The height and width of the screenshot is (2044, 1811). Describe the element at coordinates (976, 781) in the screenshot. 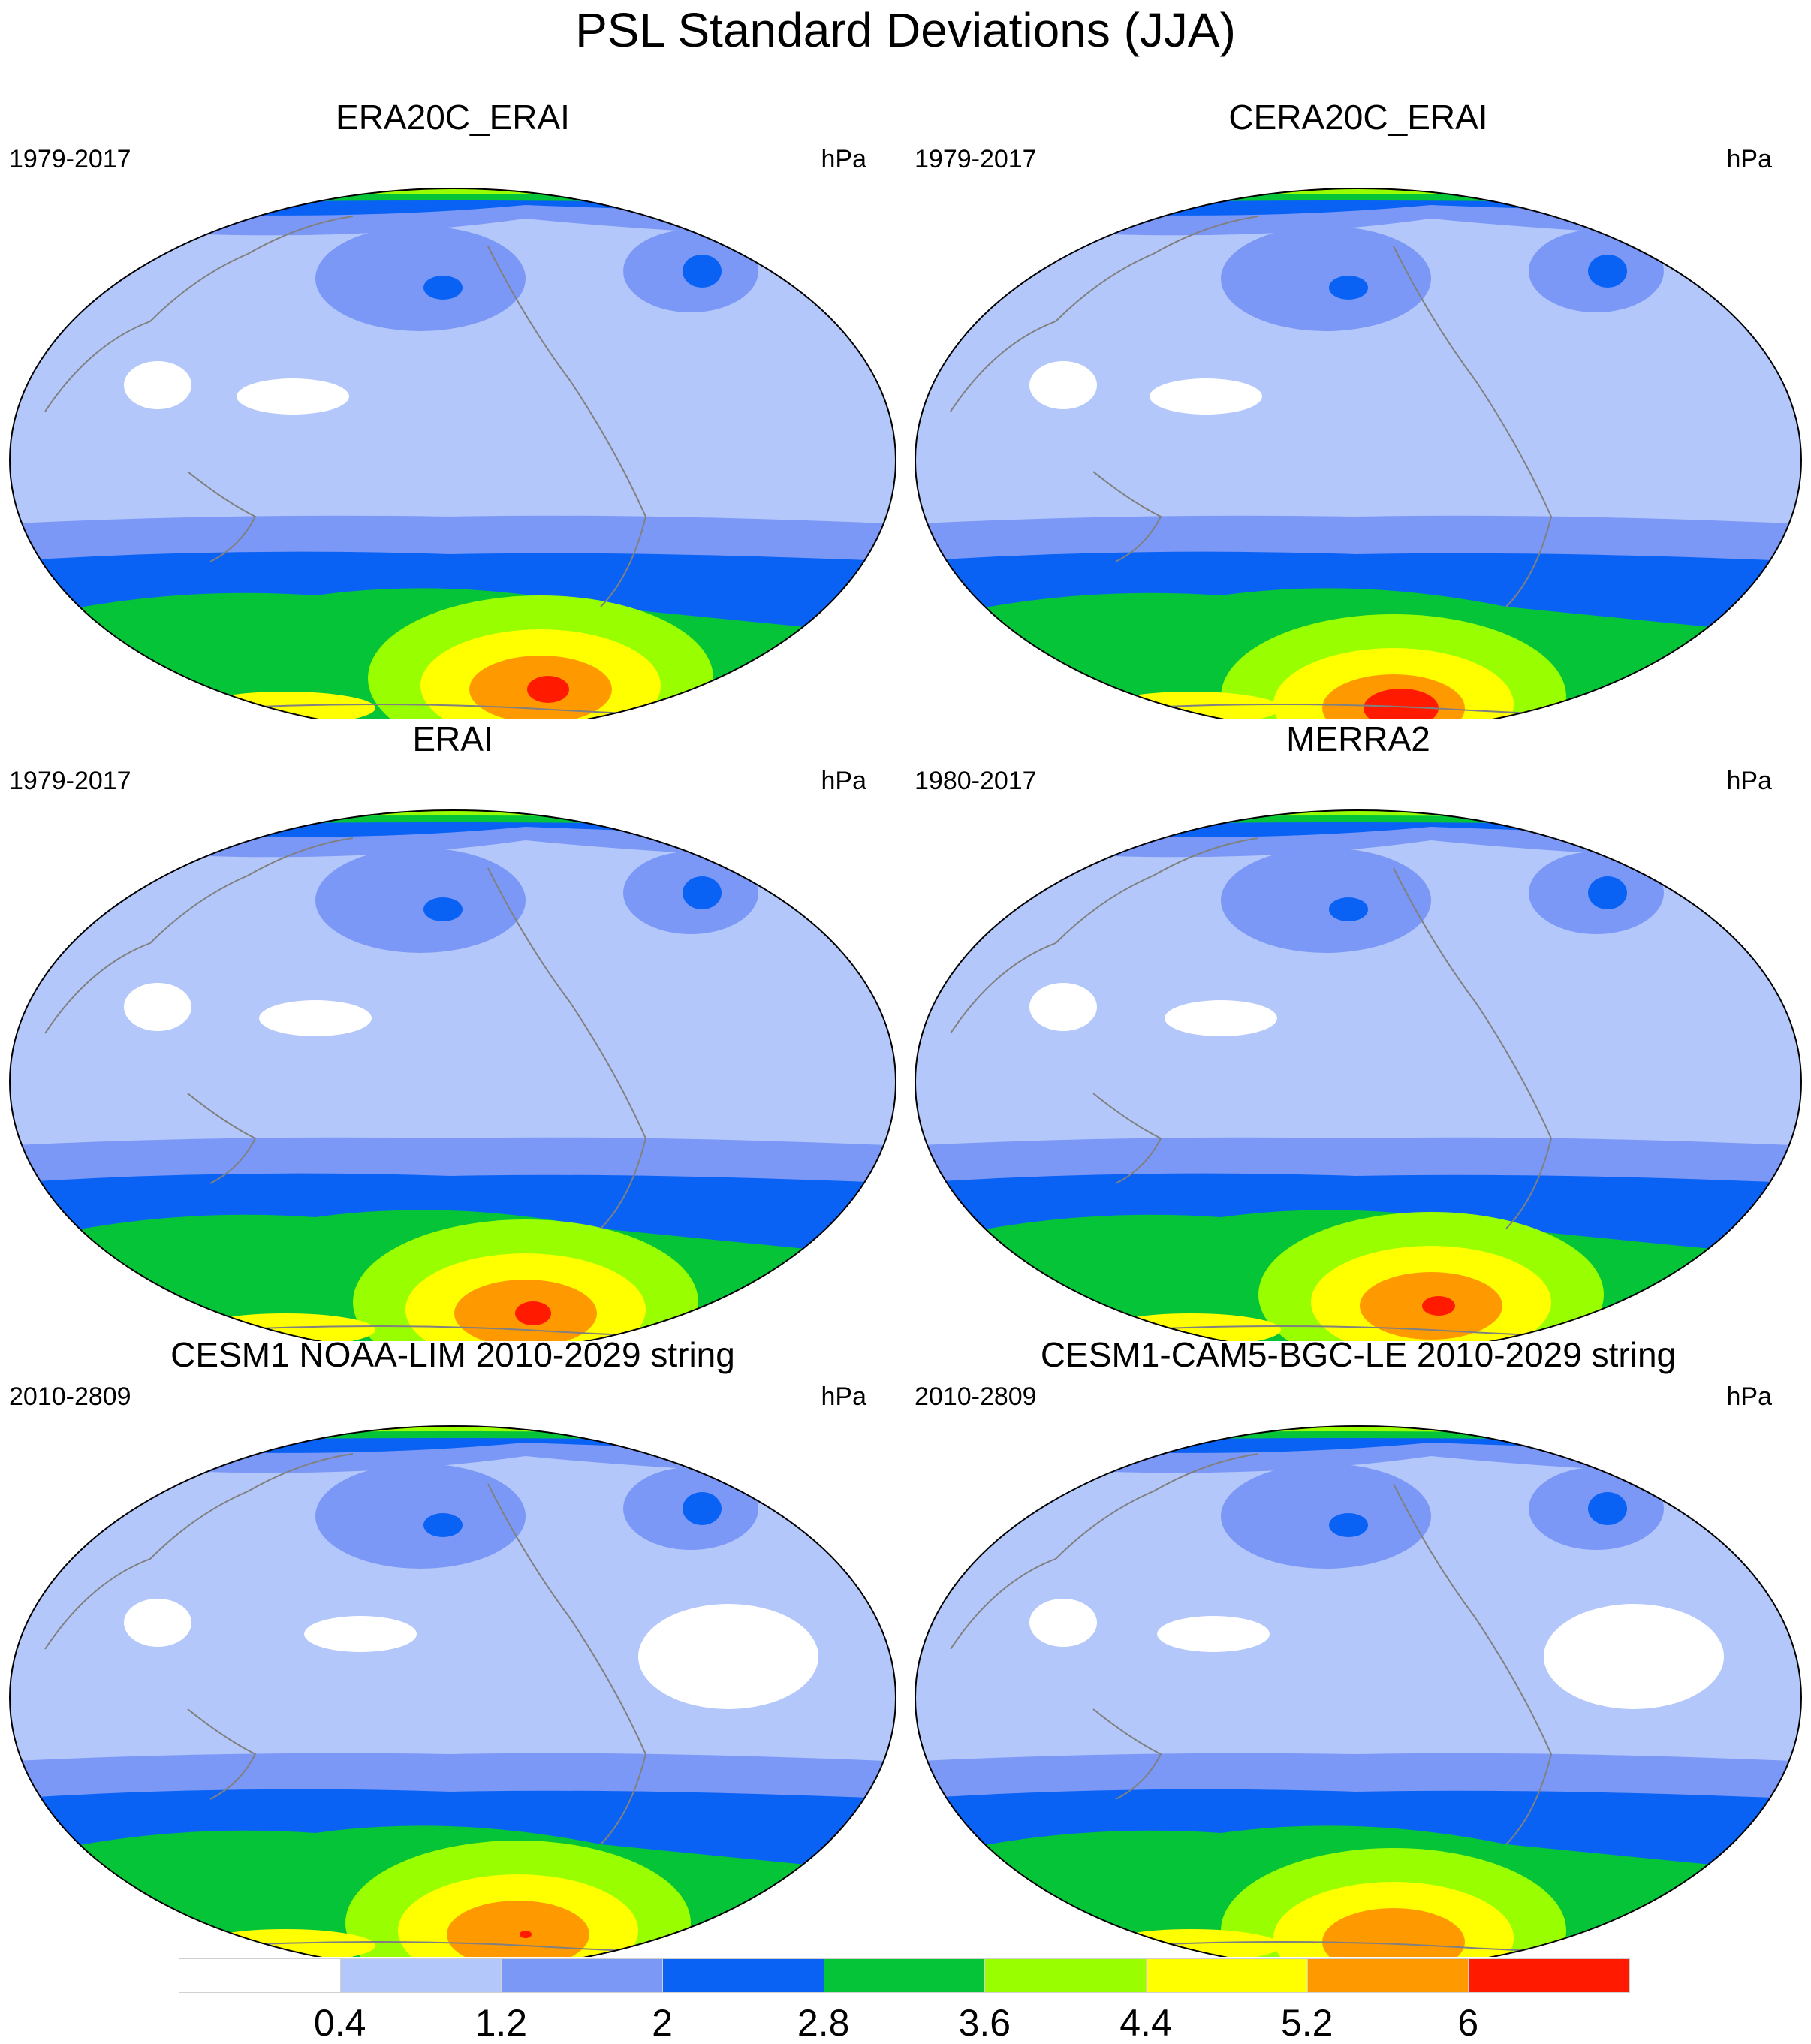

I see `period-label: 1980-2017` at that location.